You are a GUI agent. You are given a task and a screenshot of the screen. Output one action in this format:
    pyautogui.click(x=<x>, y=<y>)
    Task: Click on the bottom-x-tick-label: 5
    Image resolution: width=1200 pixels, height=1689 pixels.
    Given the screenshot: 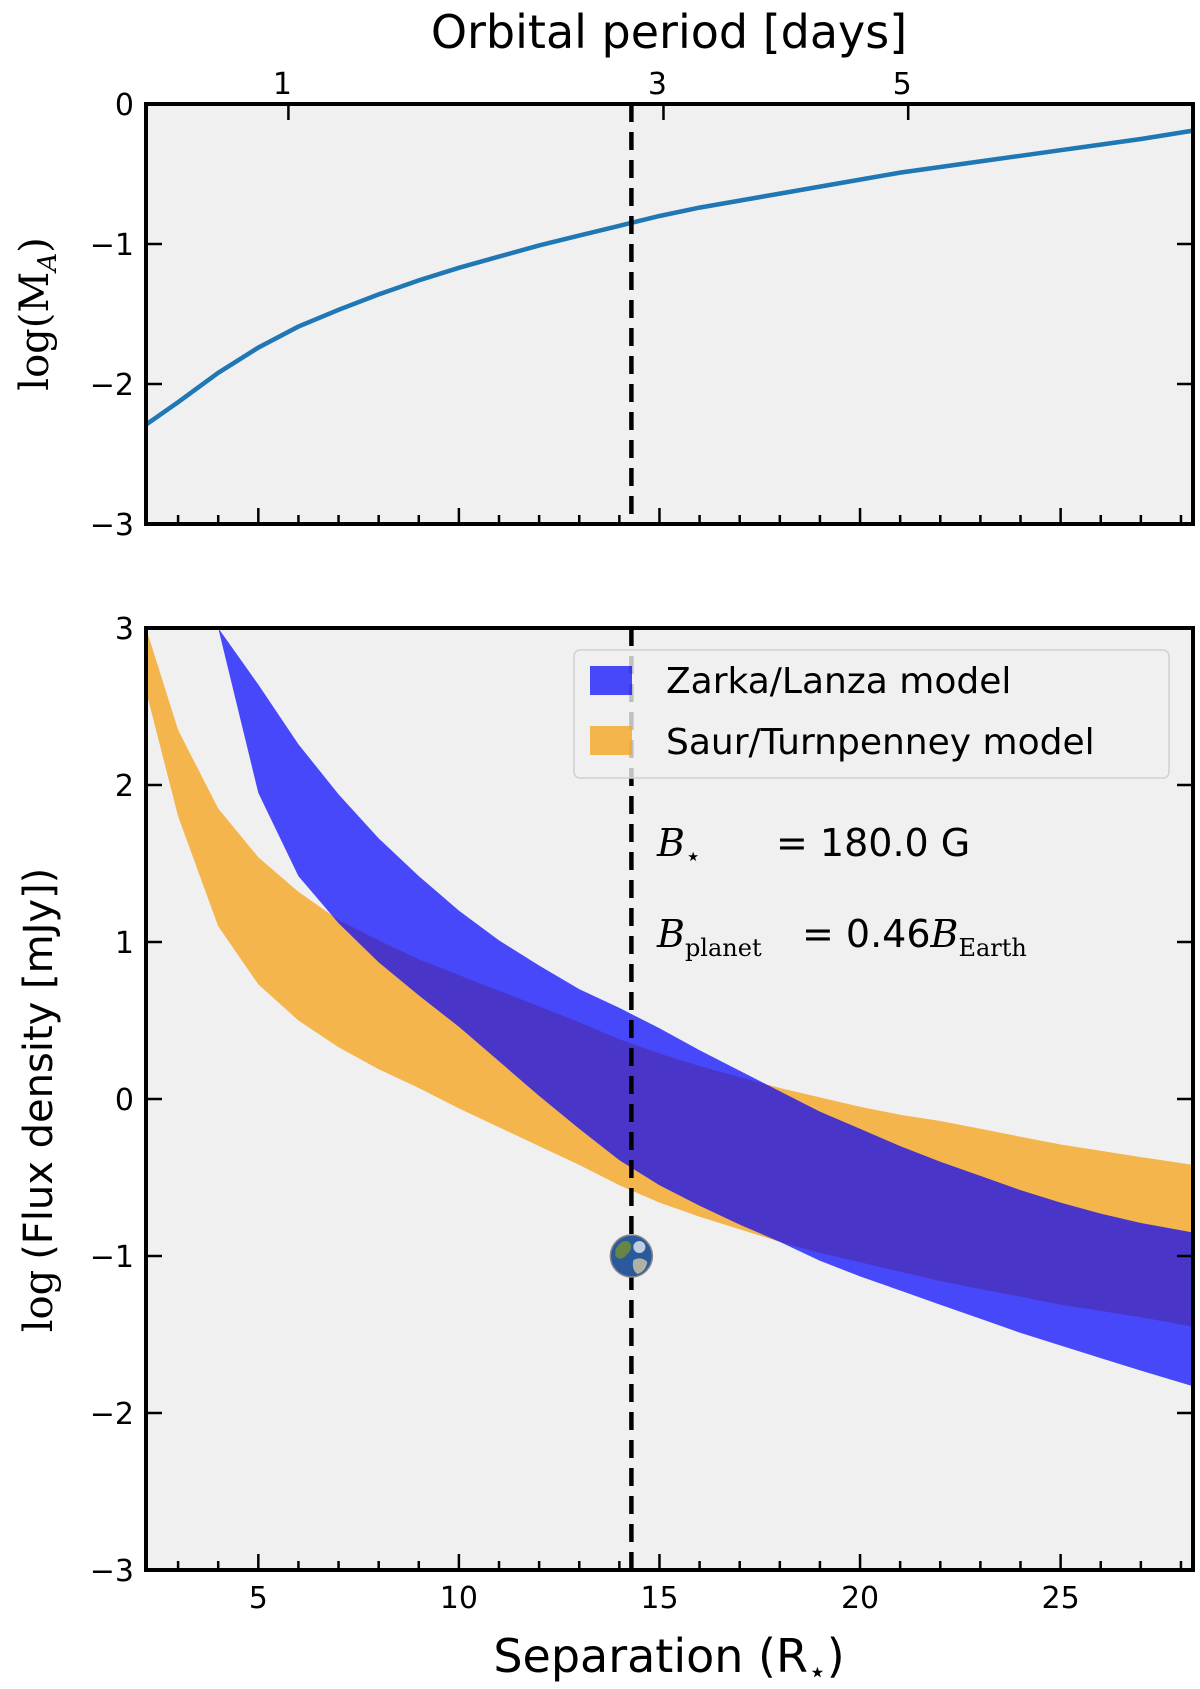 What is the action you would take?
    pyautogui.click(x=258, y=1598)
    